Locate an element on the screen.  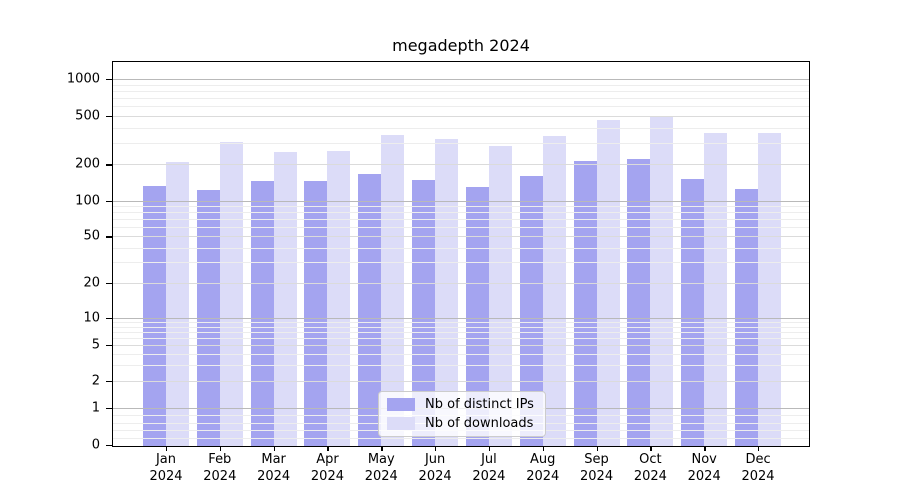
bar-nb-of-distinct-ips-oct is located at coordinates (639, 303).